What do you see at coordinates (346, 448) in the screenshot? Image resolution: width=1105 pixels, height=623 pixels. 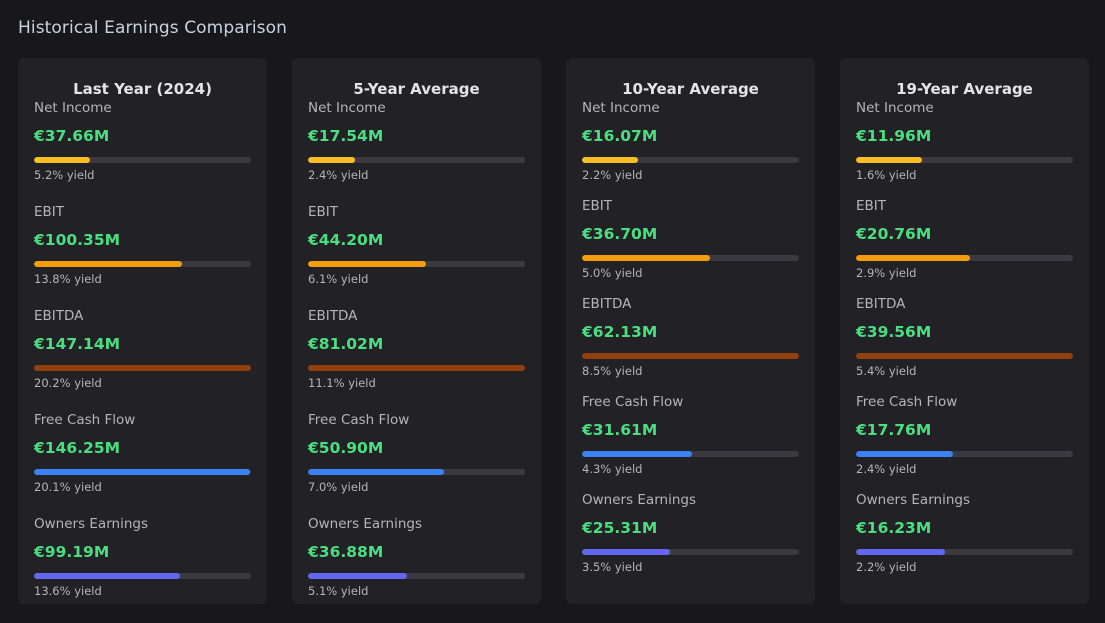 I see `metric-value: €50.90M` at bounding box center [346, 448].